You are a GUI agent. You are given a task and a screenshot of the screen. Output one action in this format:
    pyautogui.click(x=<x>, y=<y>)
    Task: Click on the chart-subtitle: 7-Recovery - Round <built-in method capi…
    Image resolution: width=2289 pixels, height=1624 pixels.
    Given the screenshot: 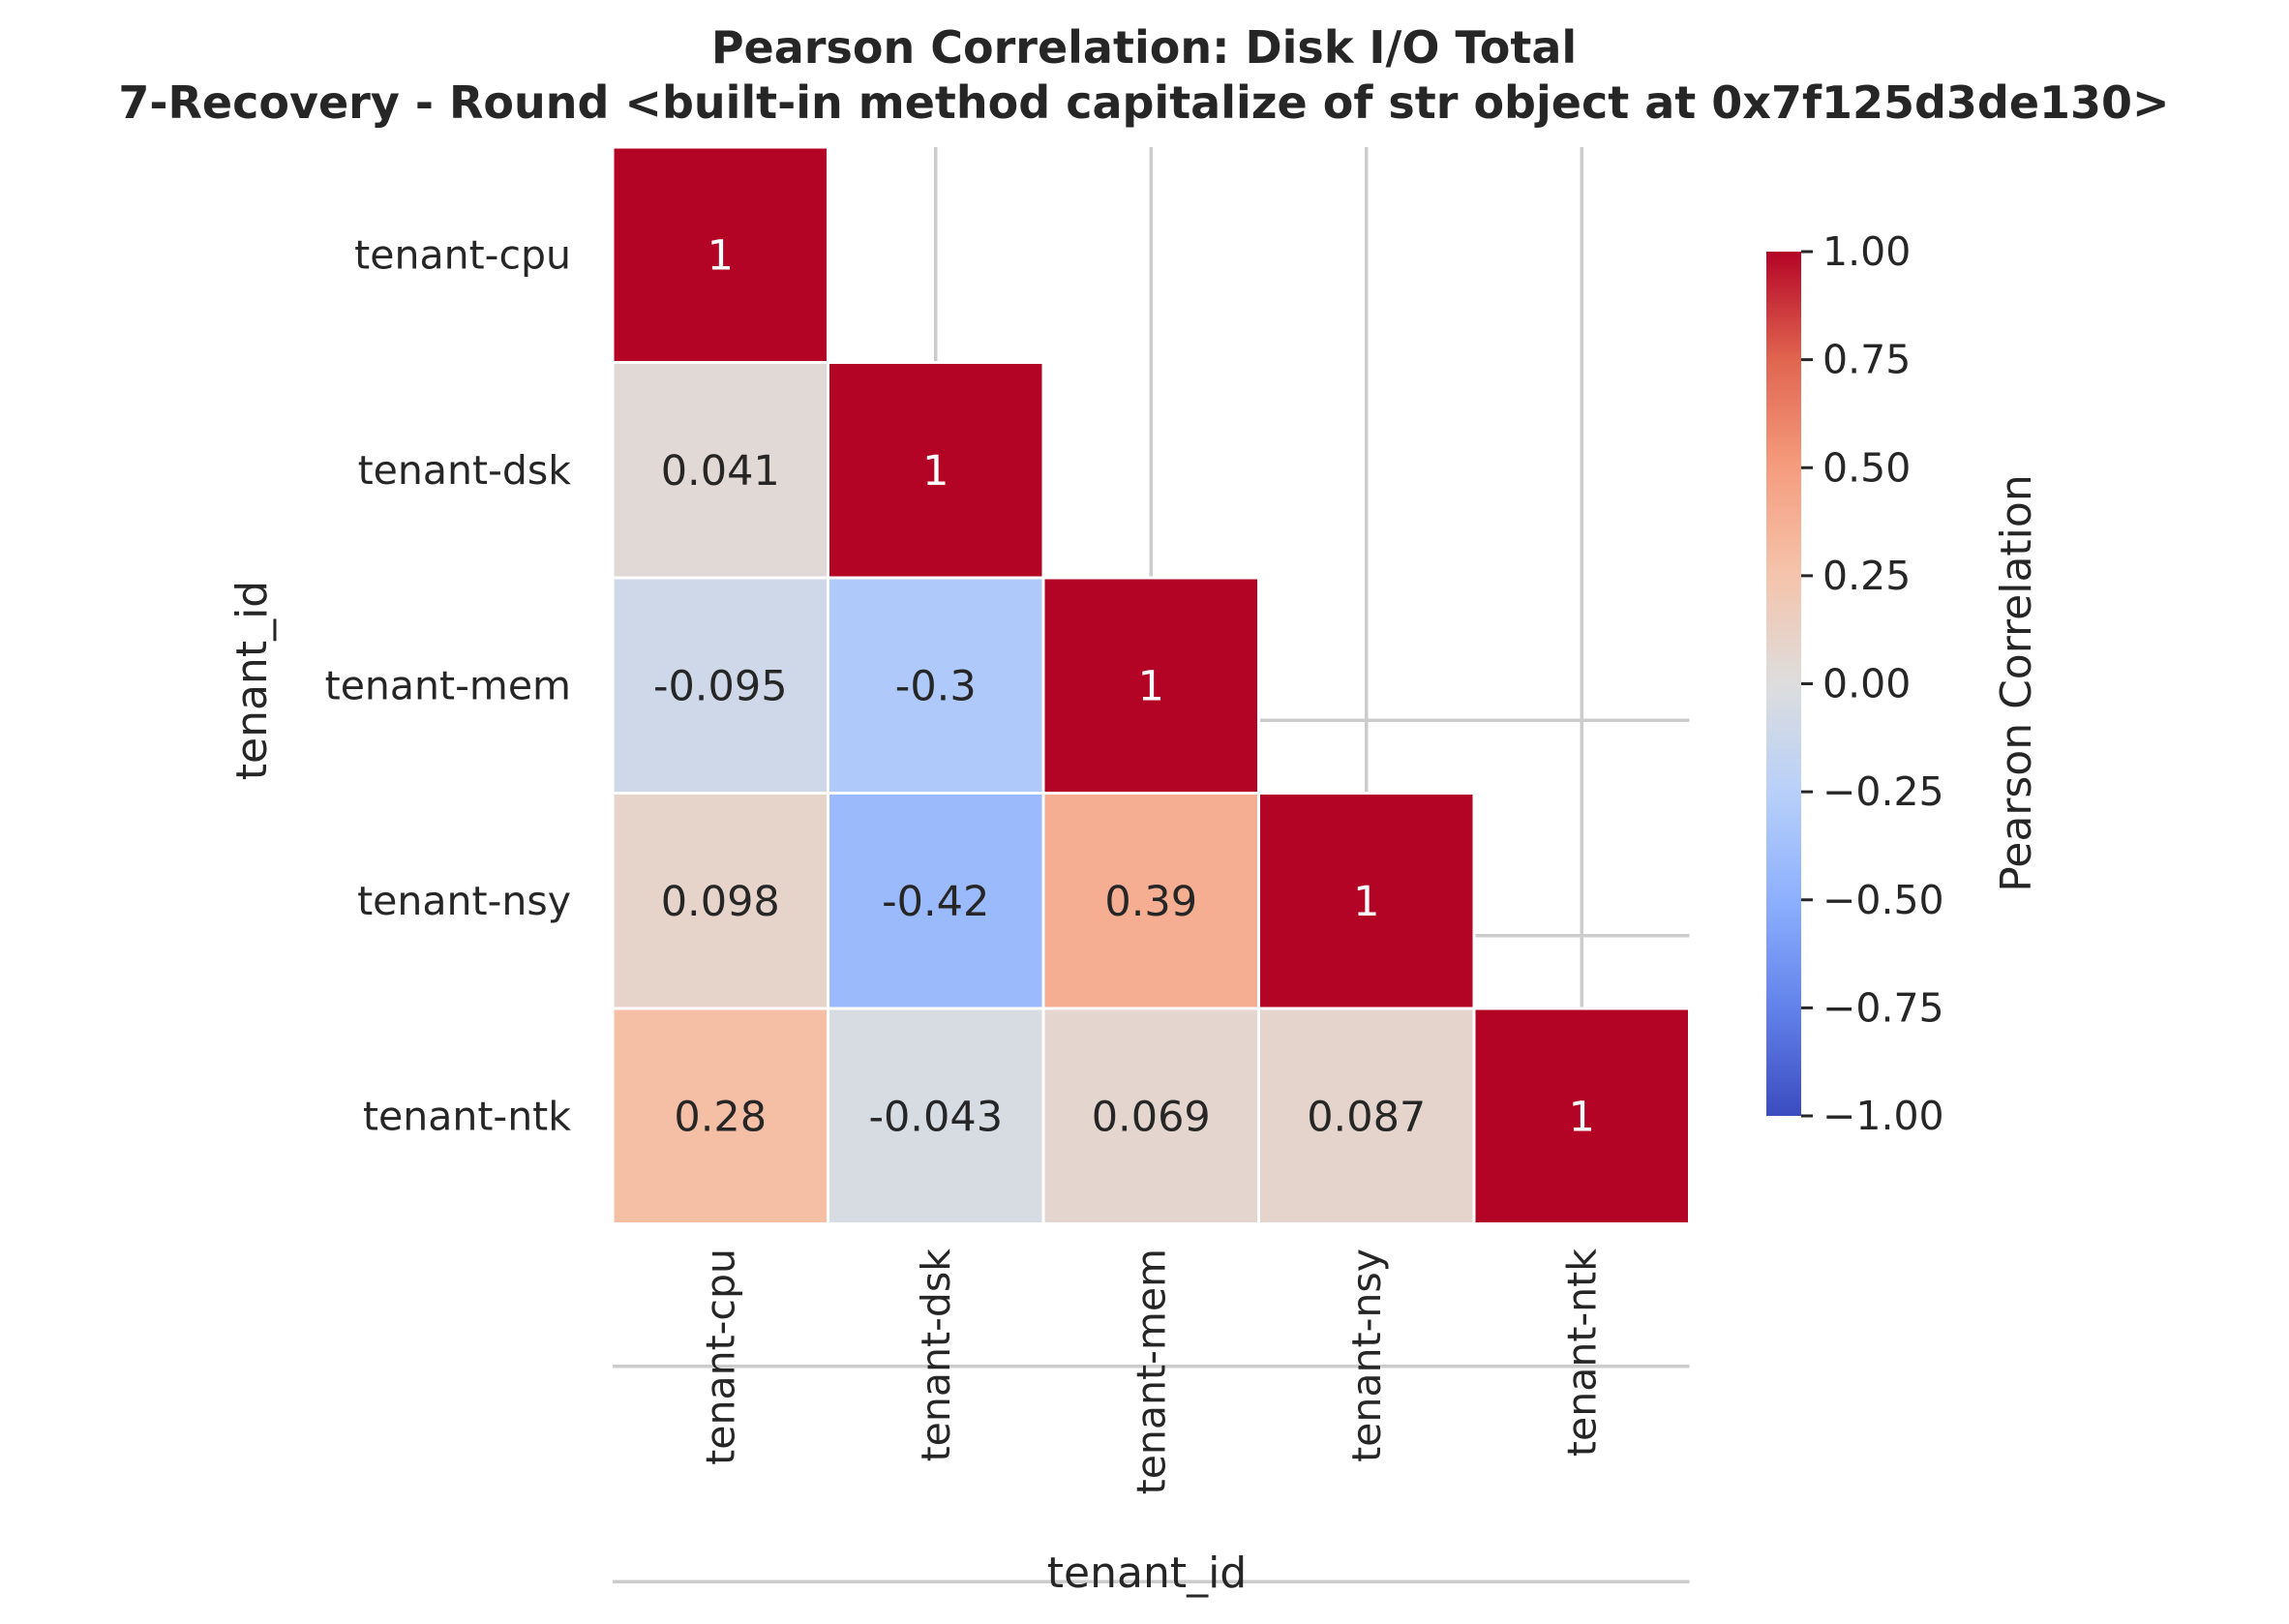 What is the action you would take?
    pyautogui.click(x=1143, y=103)
    